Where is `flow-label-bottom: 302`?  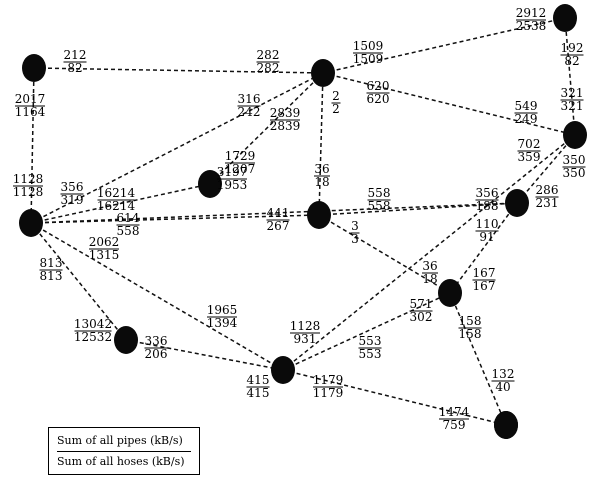 flow-label-bottom: 302 is located at coordinates (421, 317).